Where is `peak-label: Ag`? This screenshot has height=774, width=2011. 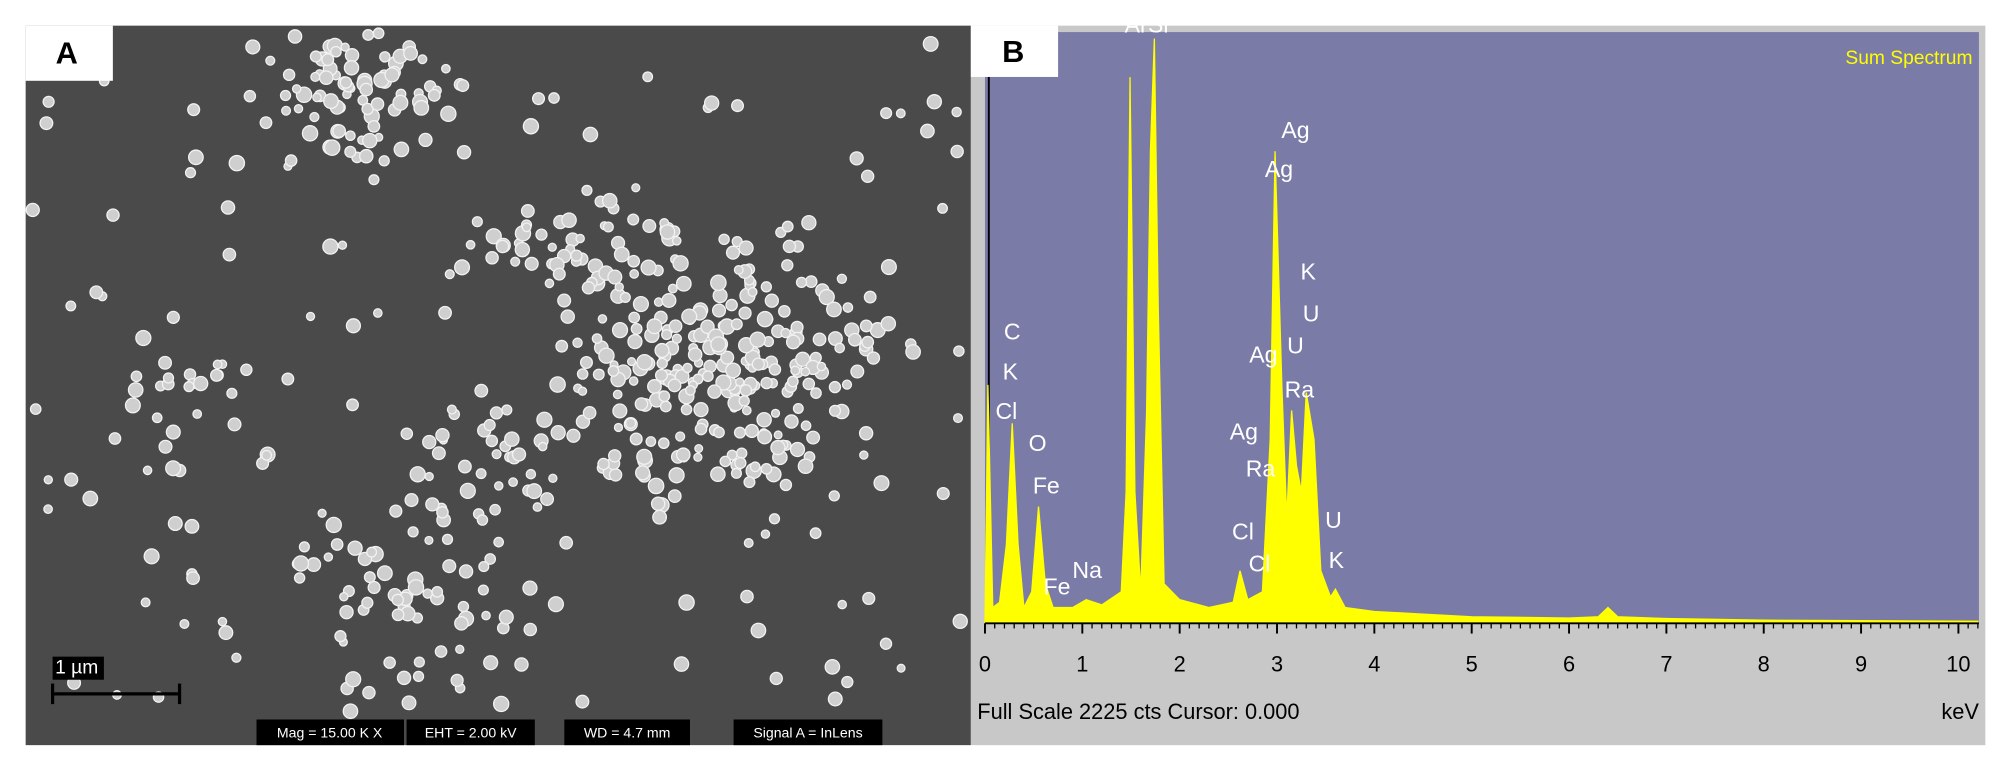
peak-label: Ag is located at coordinates (1279, 169).